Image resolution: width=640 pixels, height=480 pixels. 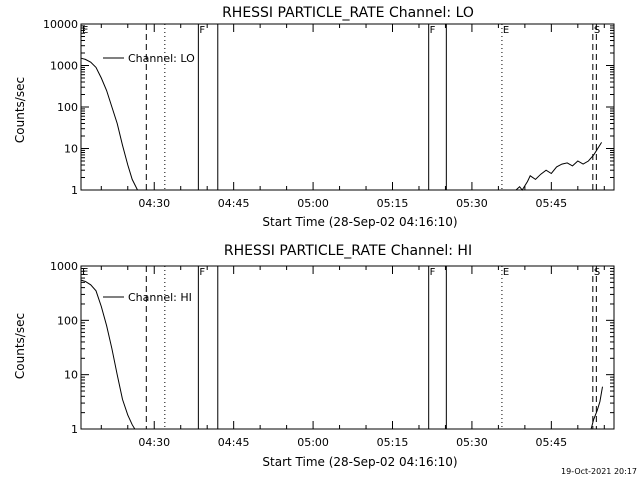 I want to click on panel-lo-legend: Channel: LO, so click(x=149, y=58).